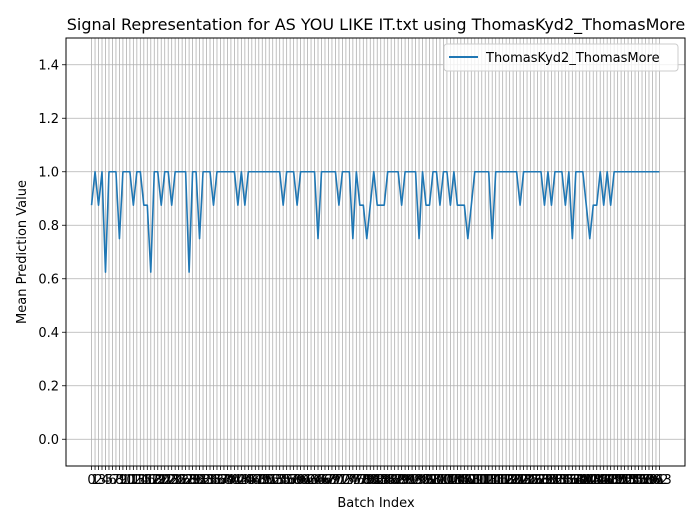  I want to click on x-tick-label: 94, so click(419, 480).